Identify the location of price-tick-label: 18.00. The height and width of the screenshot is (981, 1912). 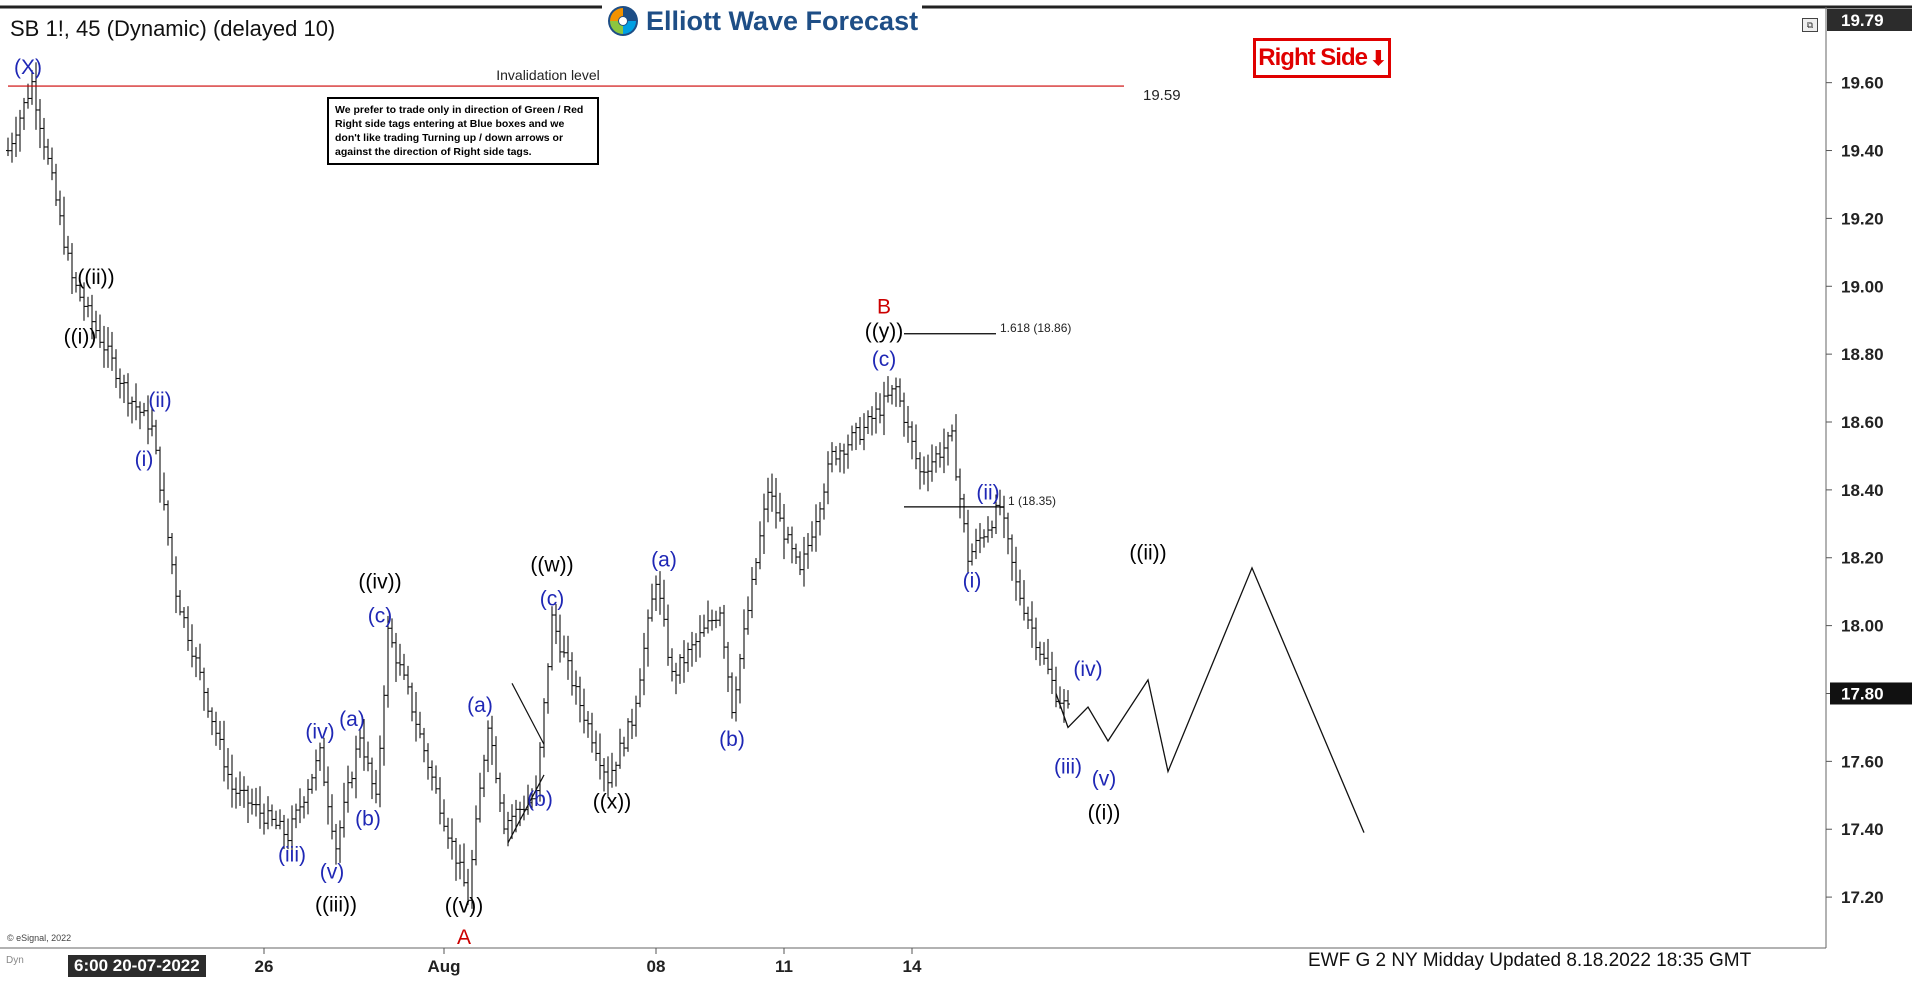
(1862, 626).